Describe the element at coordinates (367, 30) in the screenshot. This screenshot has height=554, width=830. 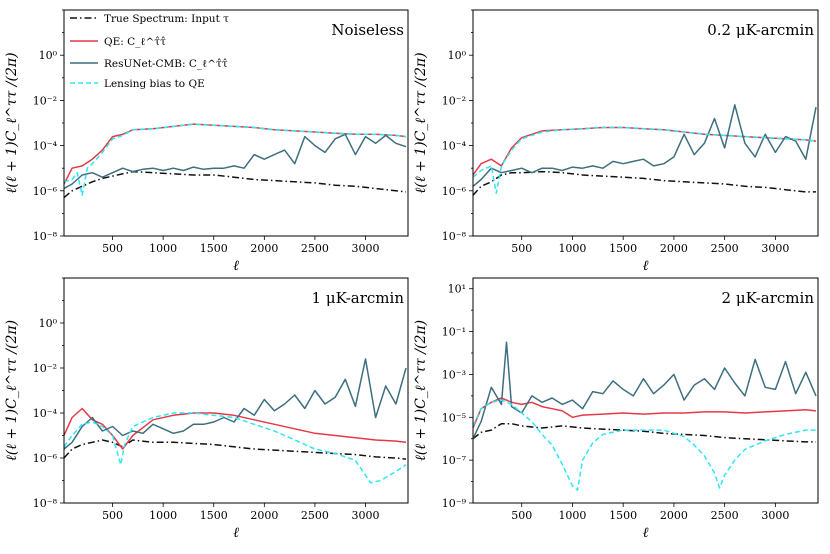
I see `panel-annotation: Noiseless` at that location.